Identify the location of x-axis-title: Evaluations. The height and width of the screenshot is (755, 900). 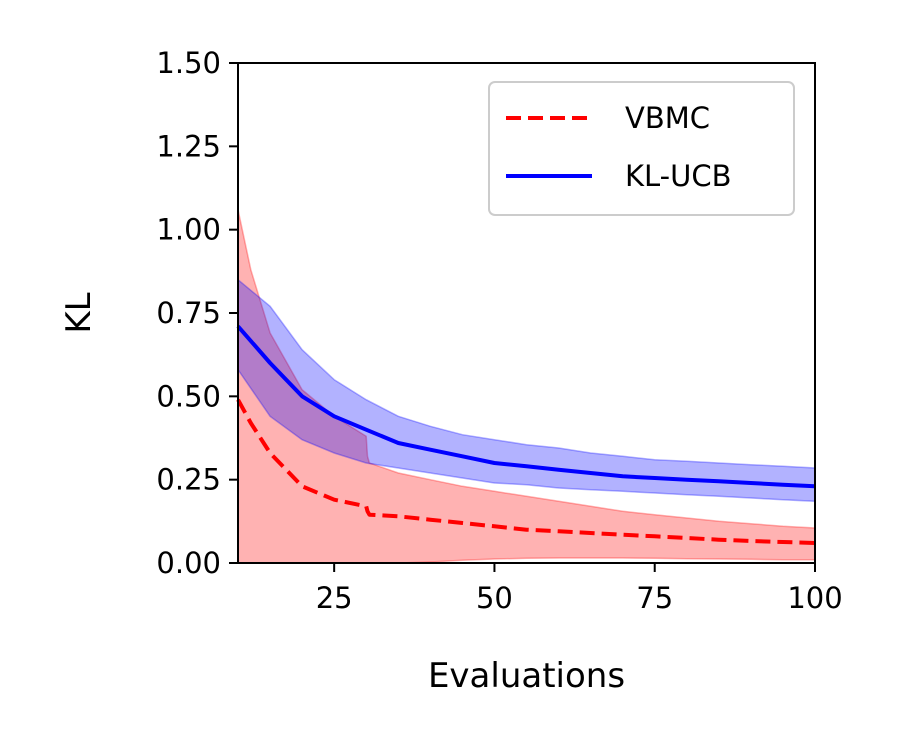
(526, 676).